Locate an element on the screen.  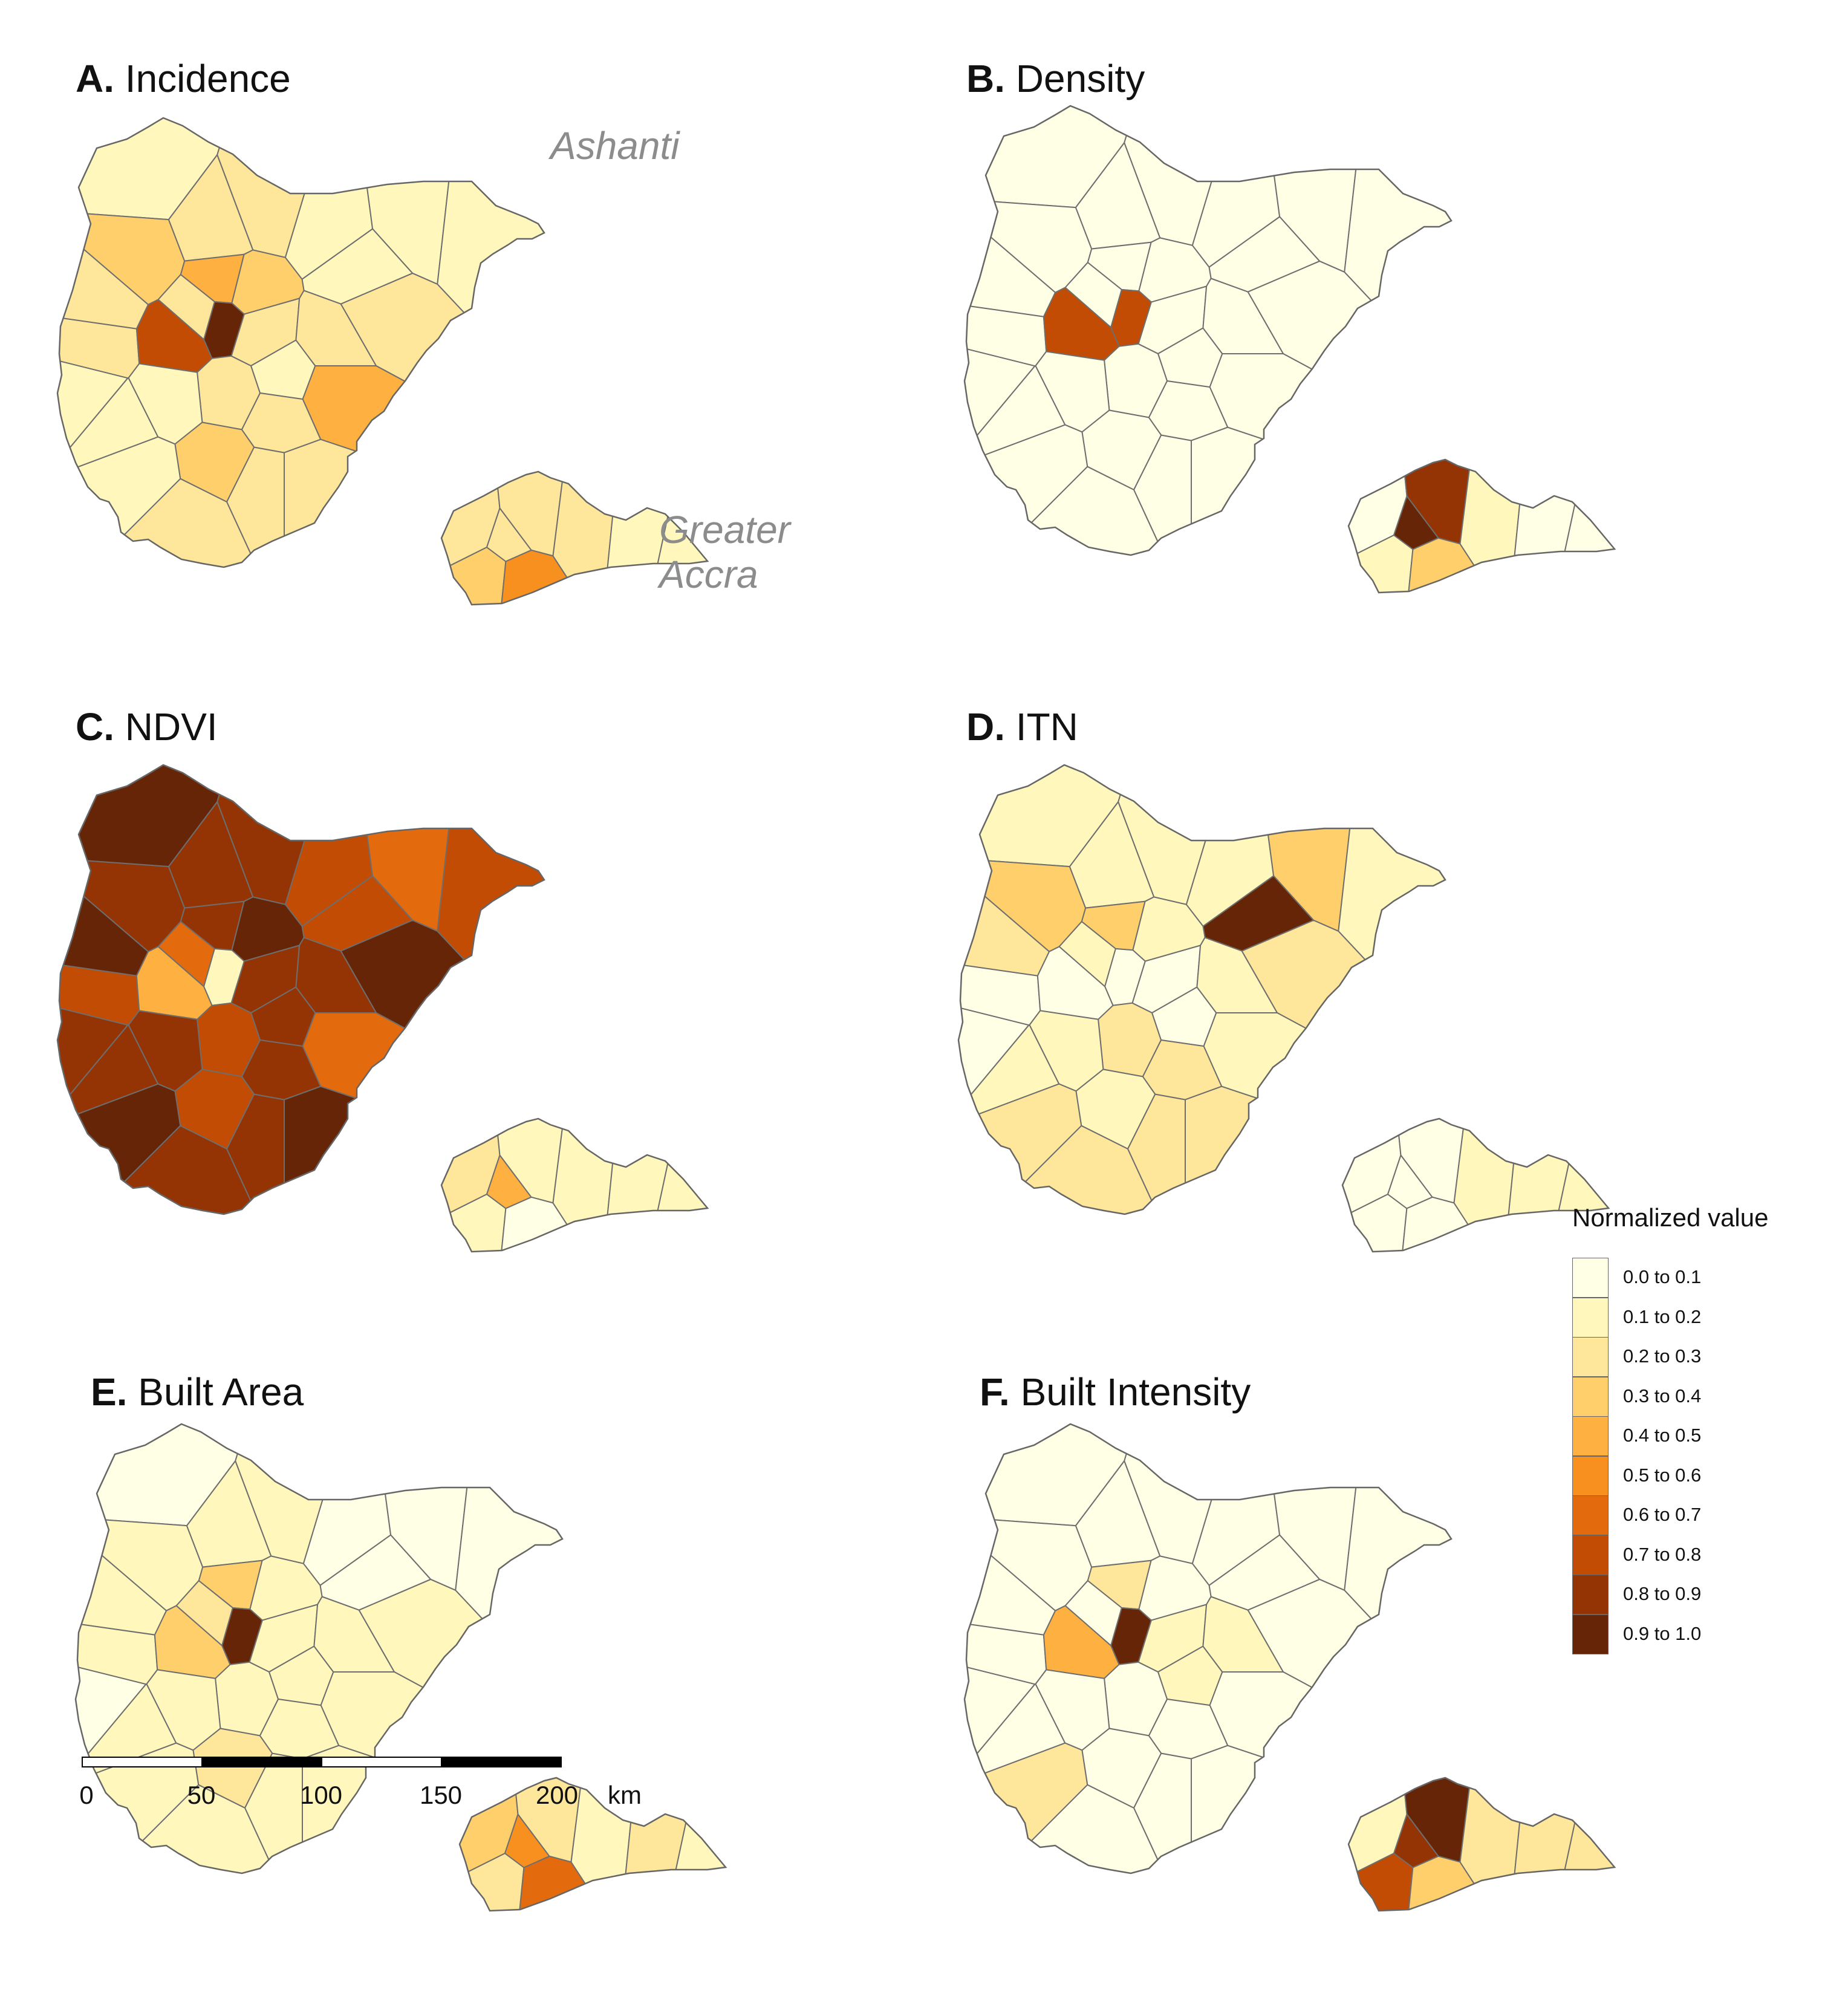
legend-item: 0.4 to 0.5 is located at coordinates (1693, 1436).